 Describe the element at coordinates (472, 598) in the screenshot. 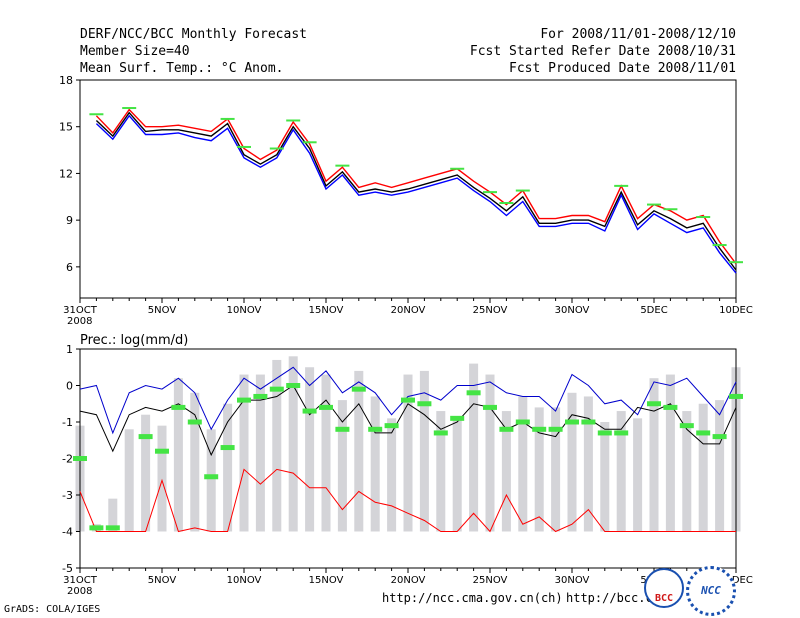

I see `ncc-url-link: http://ncc.cma.gov.cn(ch)` at that location.